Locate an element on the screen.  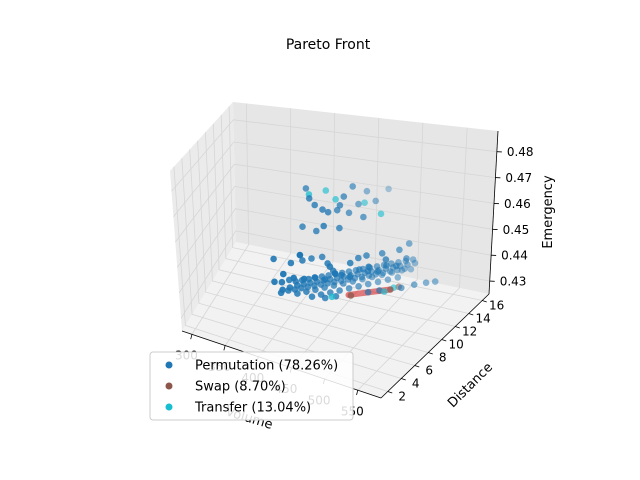
z-tick-label: 0.44 is located at coordinates (514, 256).